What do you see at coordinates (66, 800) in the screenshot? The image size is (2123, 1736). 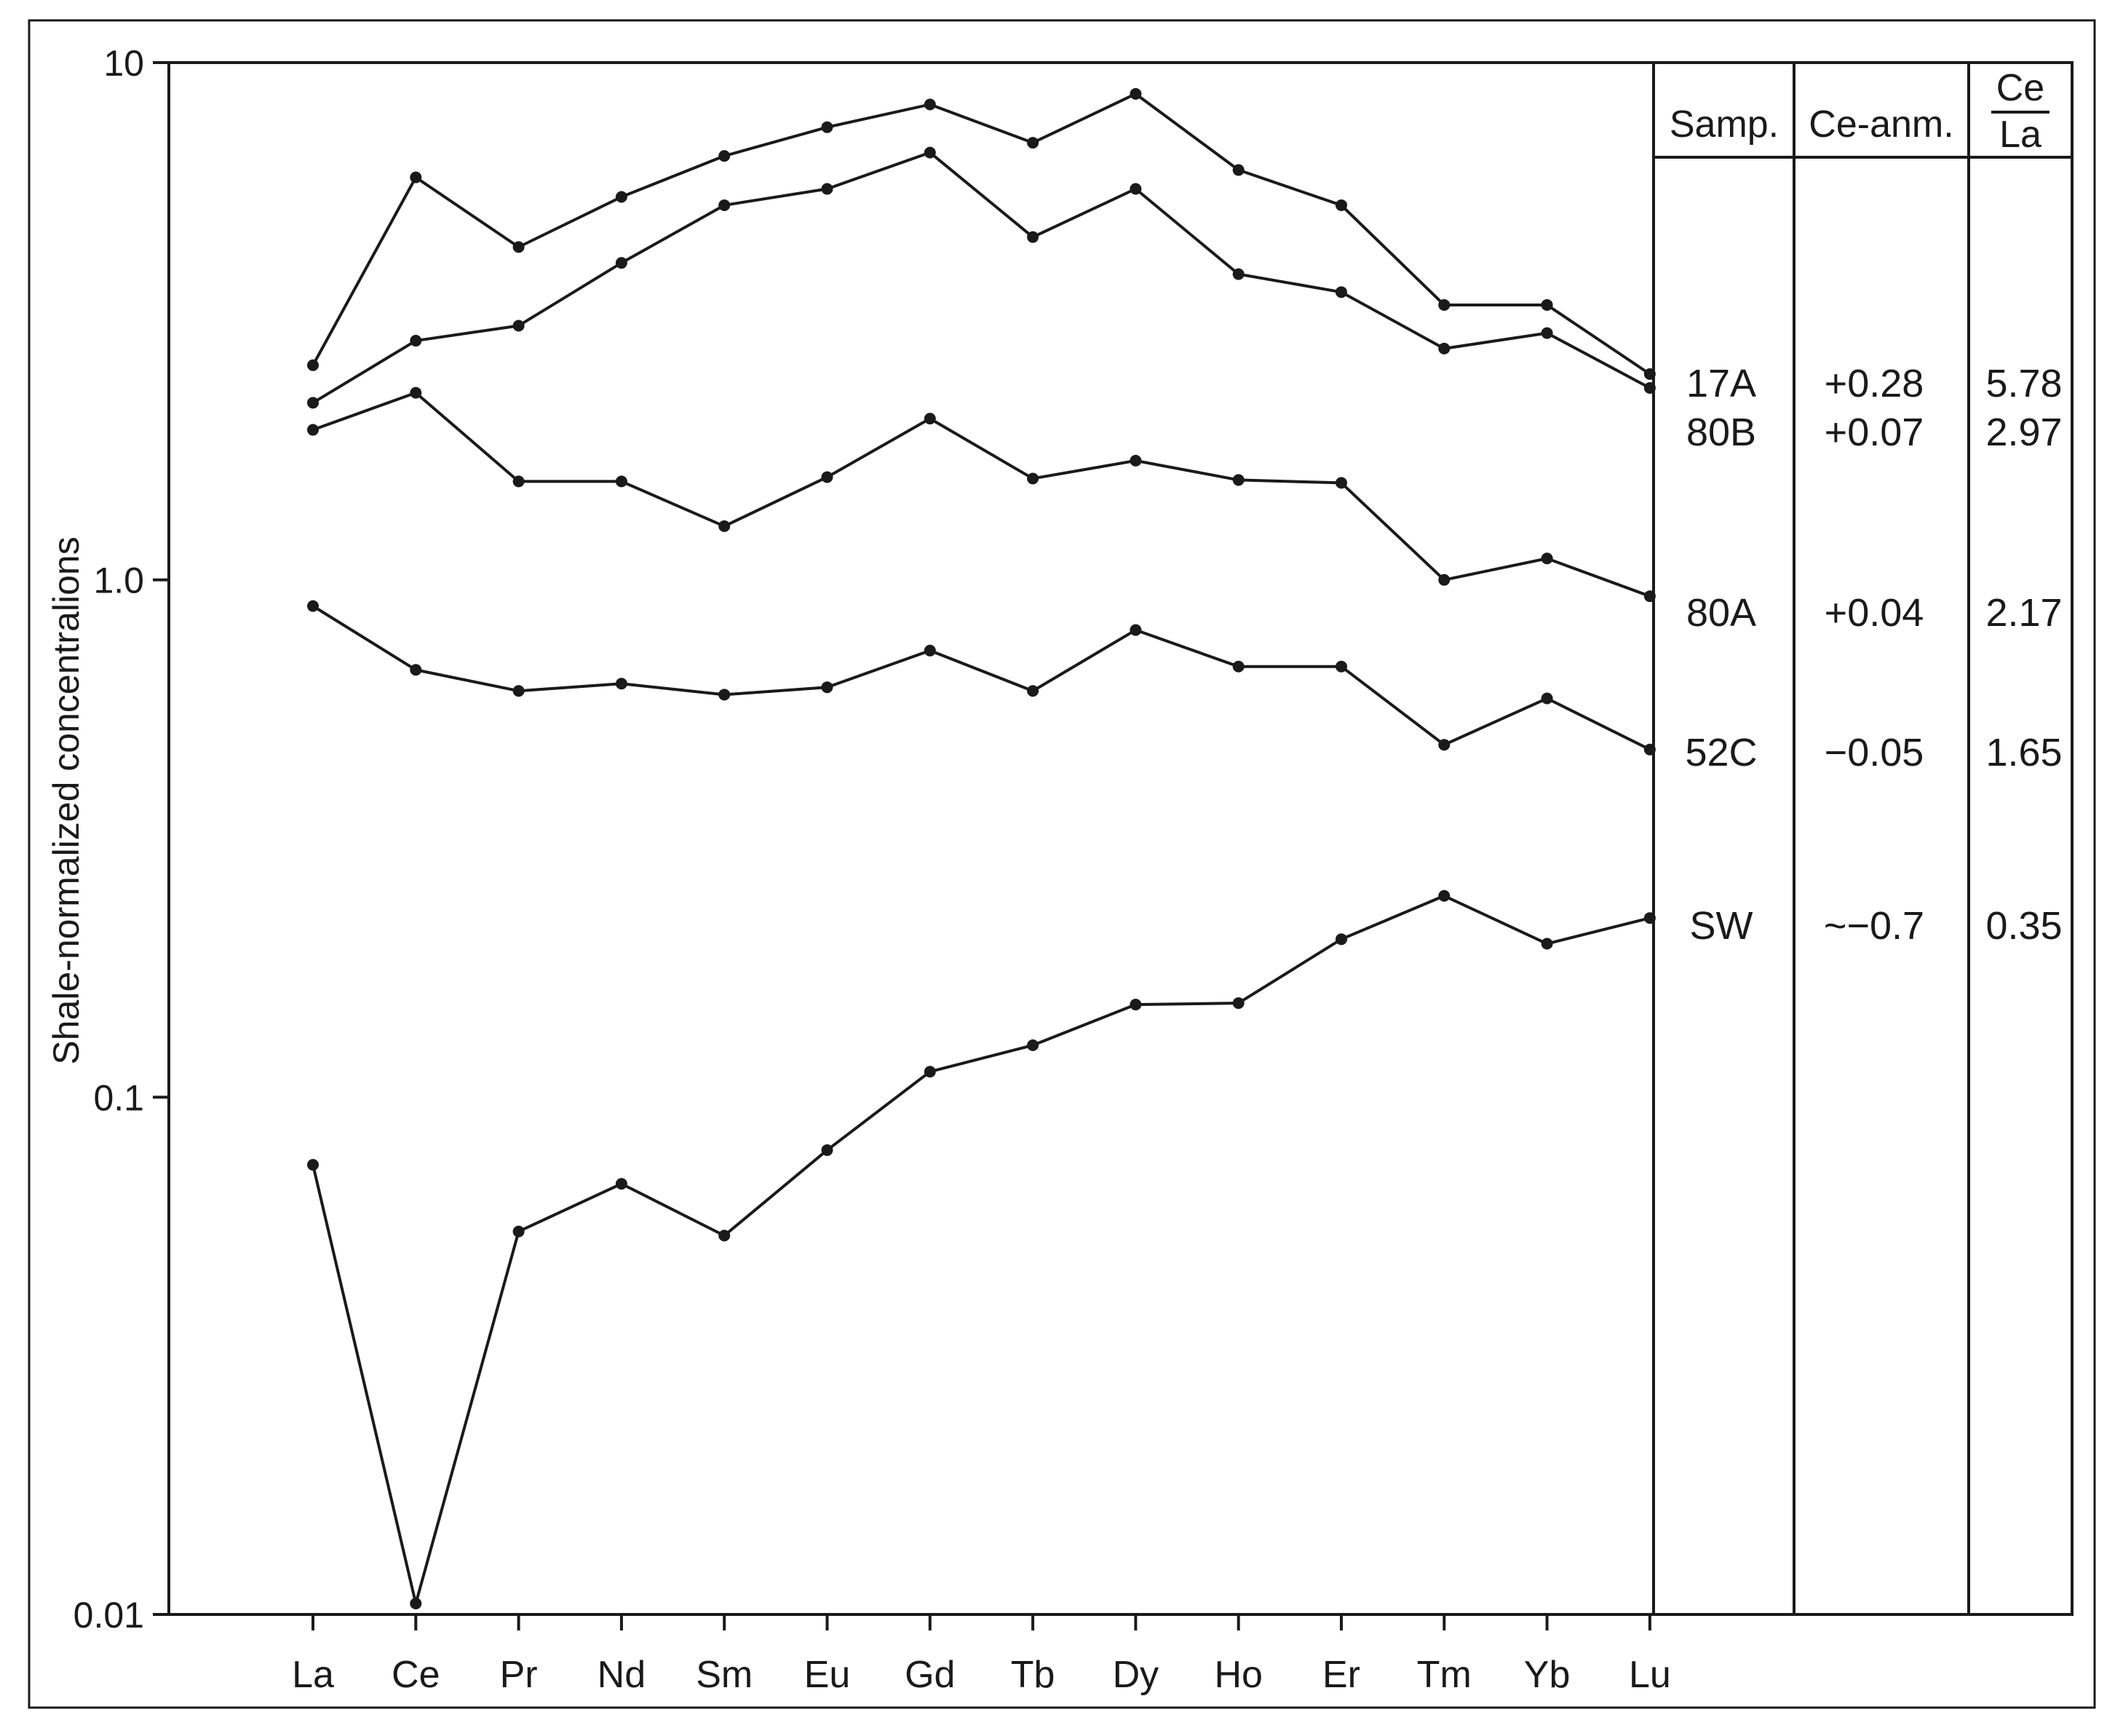 I see `y-axis-label: Shale-normalized concentralions` at bounding box center [66, 800].